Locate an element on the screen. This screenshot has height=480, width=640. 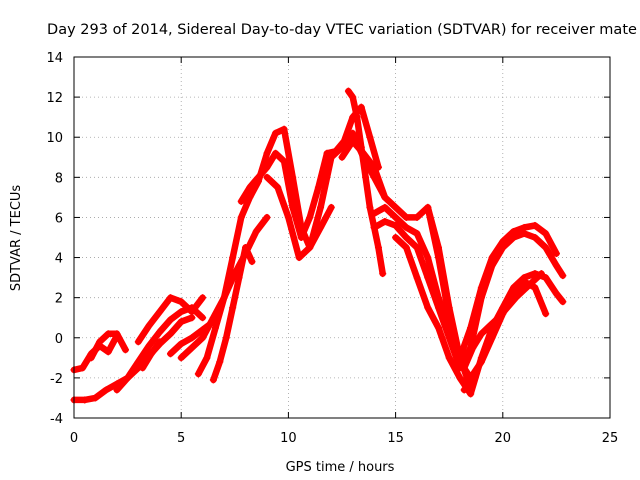
series-pass-r-trace is located at coordinates (486, 293).